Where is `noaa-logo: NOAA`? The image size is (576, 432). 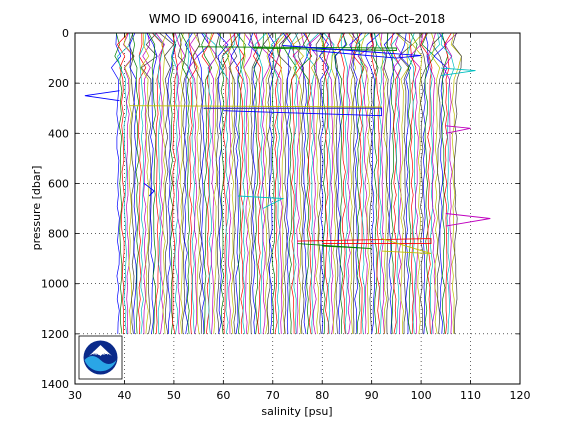
noaa-logo: NOAA is located at coordinates (100, 357).